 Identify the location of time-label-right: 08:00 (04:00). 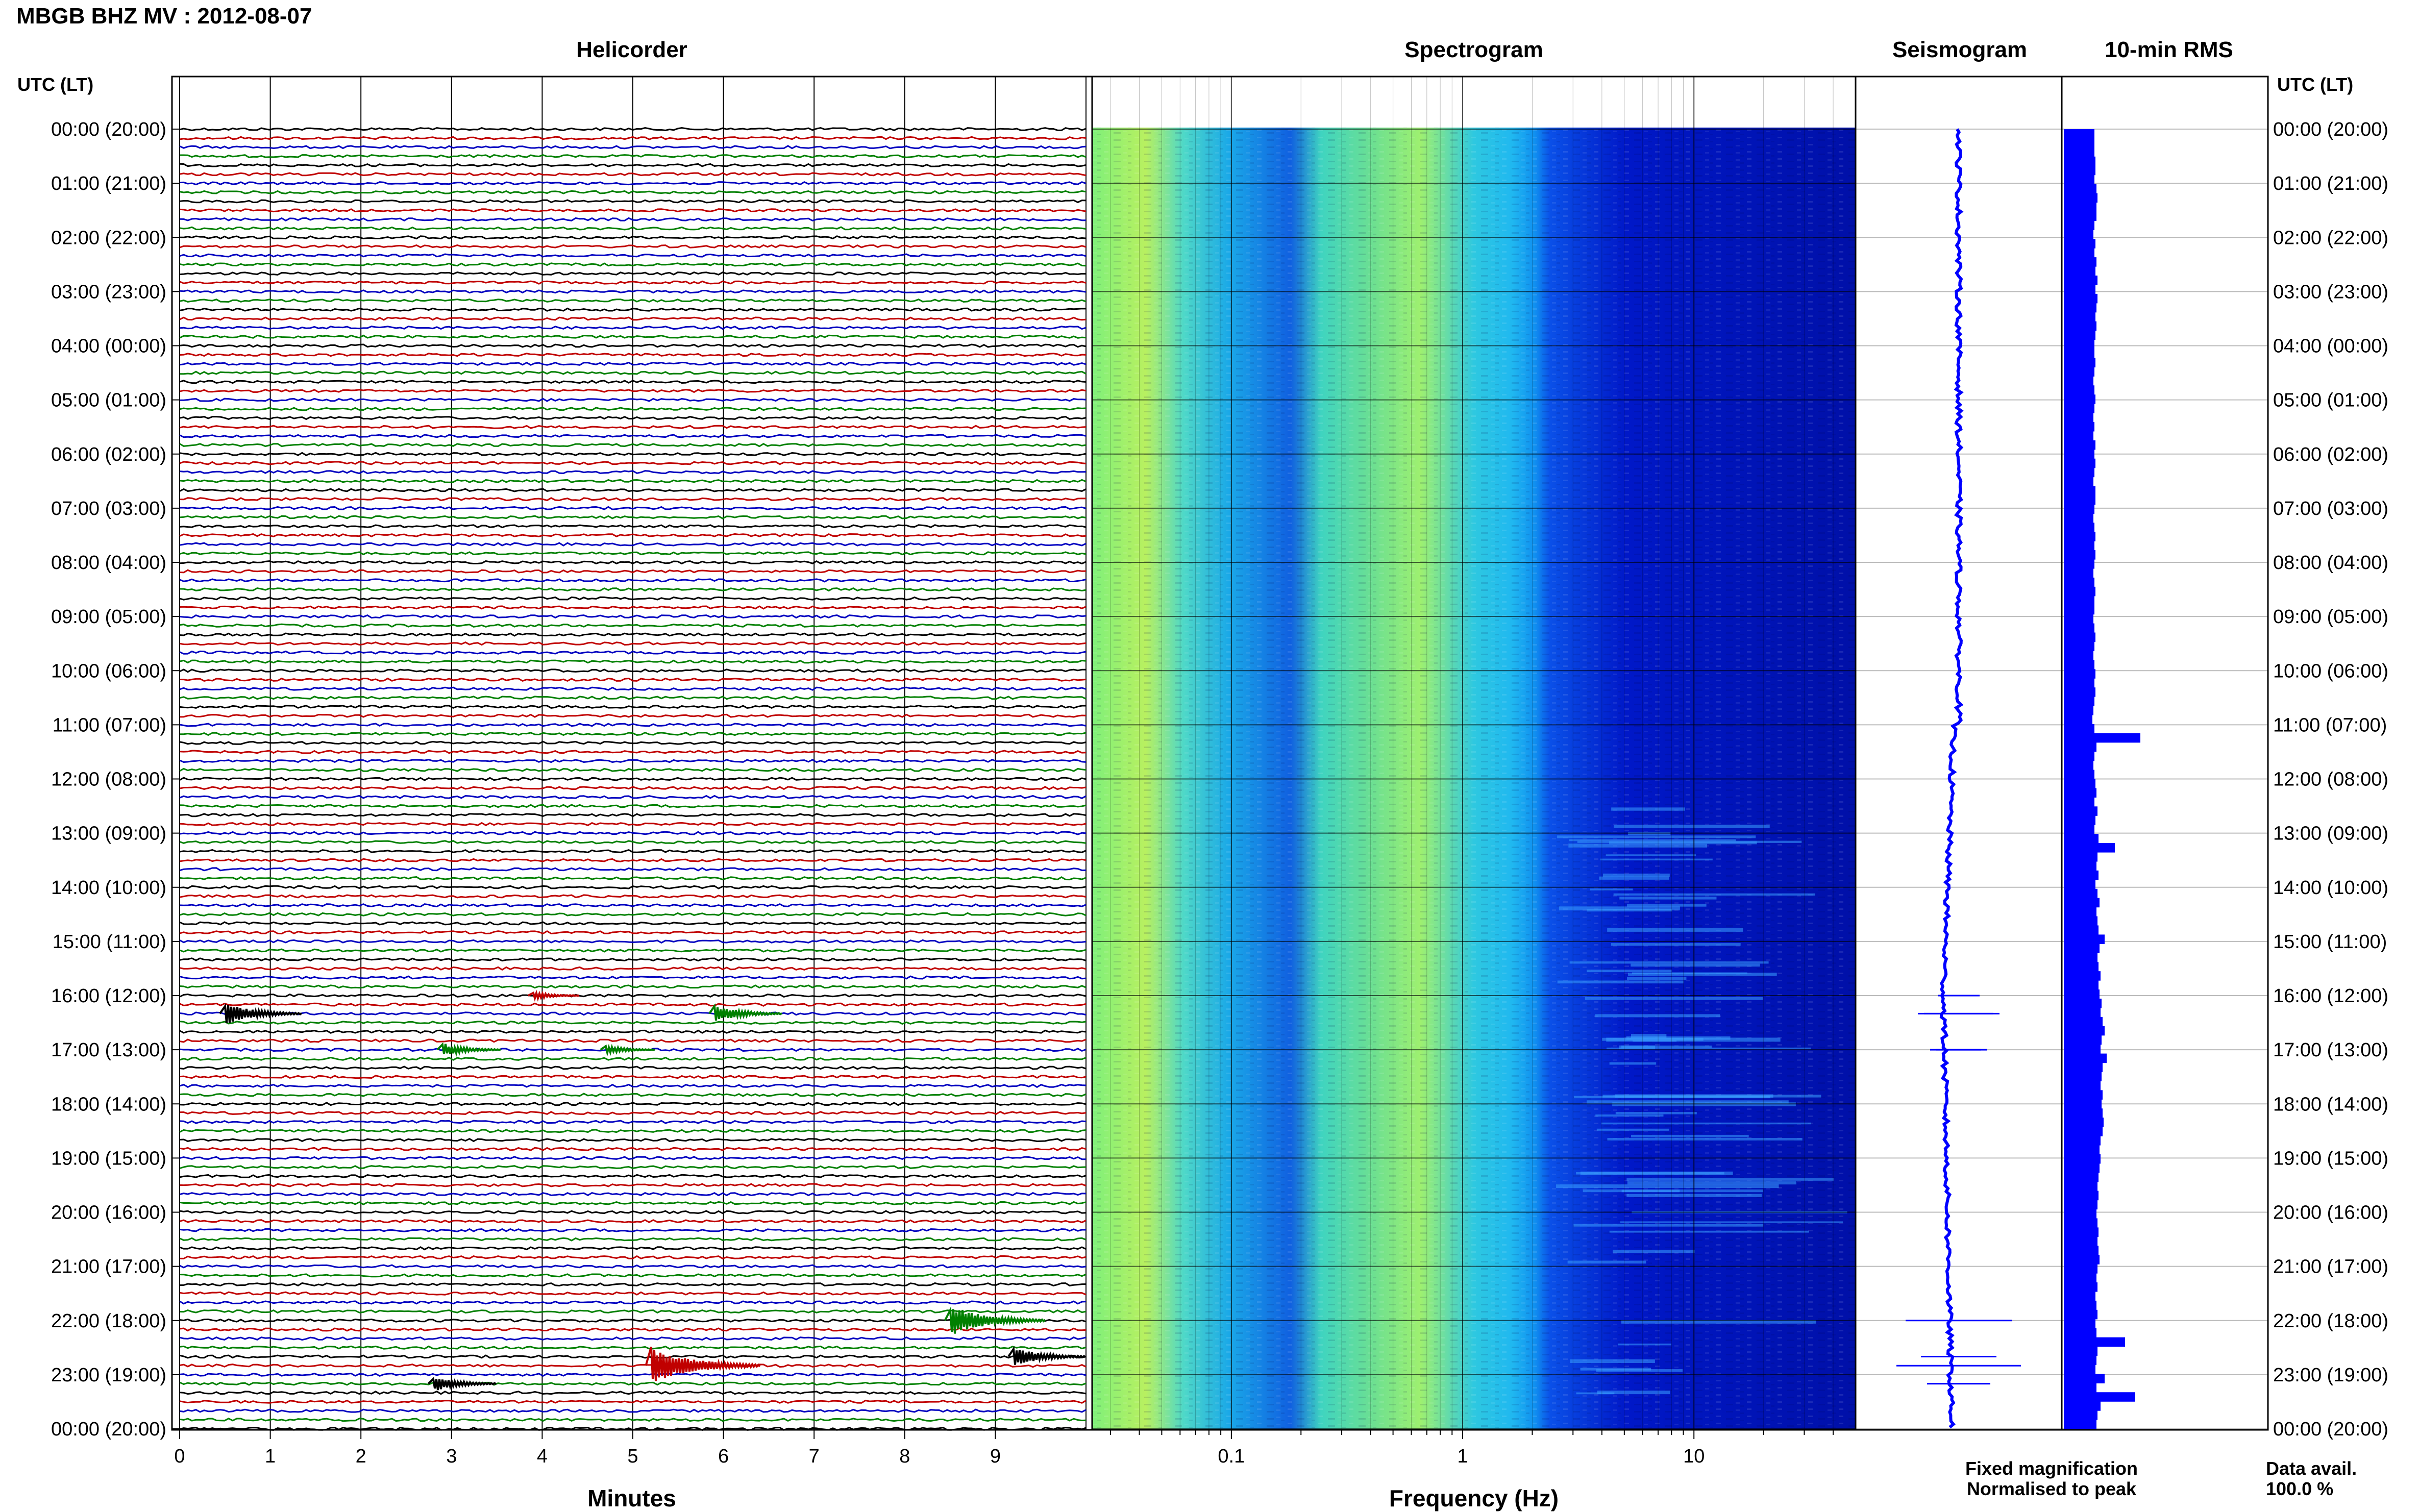
(2330, 563).